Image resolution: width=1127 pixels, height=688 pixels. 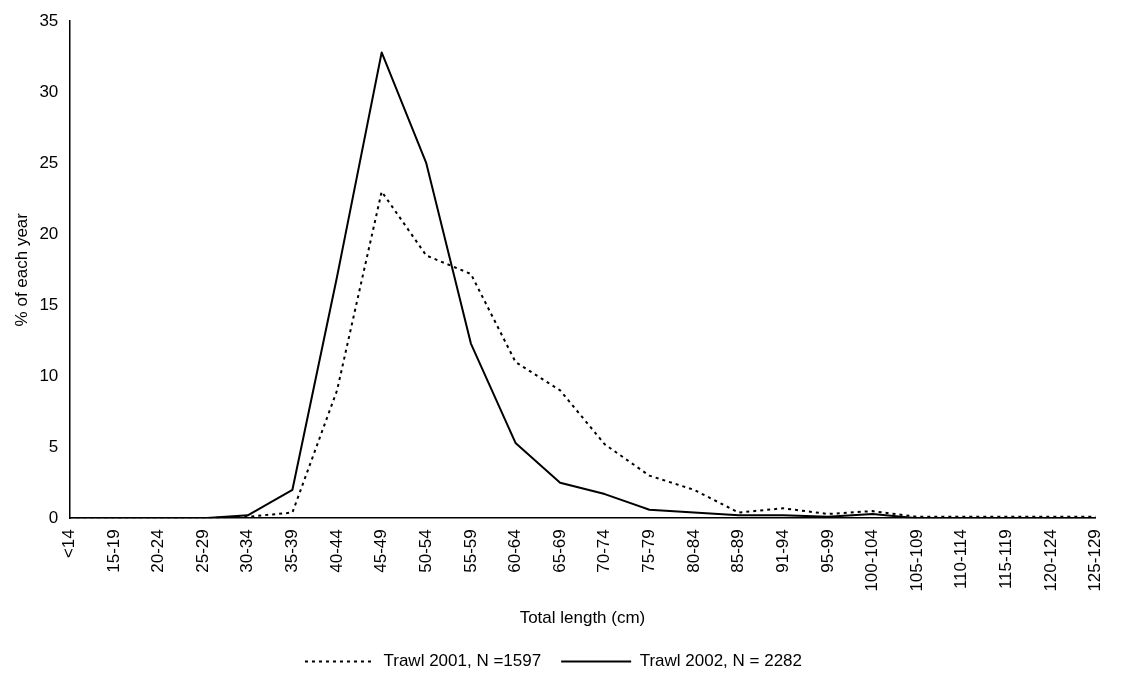 What do you see at coordinates (1095, 560) in the screenshot?
I see `x-tick-label: 125-129` at bounding box center [1095, 560].